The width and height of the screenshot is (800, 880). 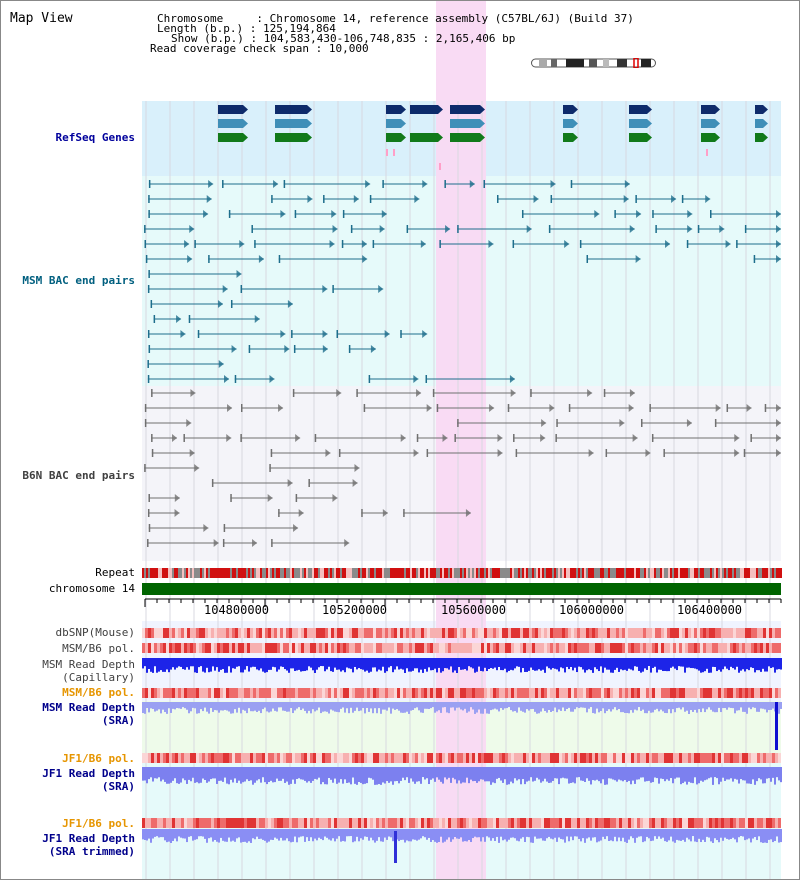 What do you see at coordinates (765, 137) in the screenshot?
I see `gene-strand-arrow` at bounding box center [765, 137].